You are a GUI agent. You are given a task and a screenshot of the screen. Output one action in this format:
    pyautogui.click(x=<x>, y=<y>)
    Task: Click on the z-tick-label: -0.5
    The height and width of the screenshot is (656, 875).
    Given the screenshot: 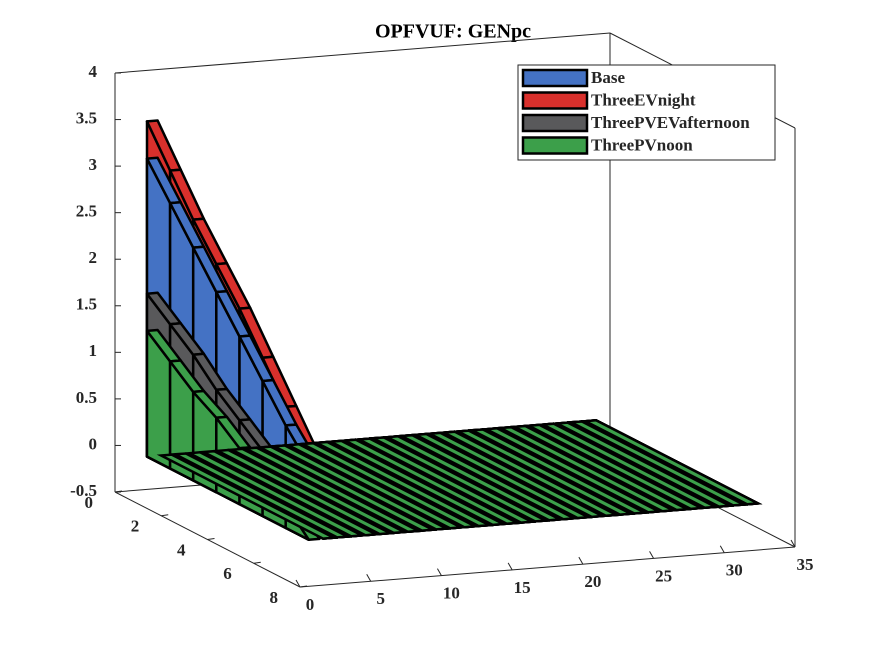 What is the action you would take?
    pyautogui.click(x=83, y=490)
    